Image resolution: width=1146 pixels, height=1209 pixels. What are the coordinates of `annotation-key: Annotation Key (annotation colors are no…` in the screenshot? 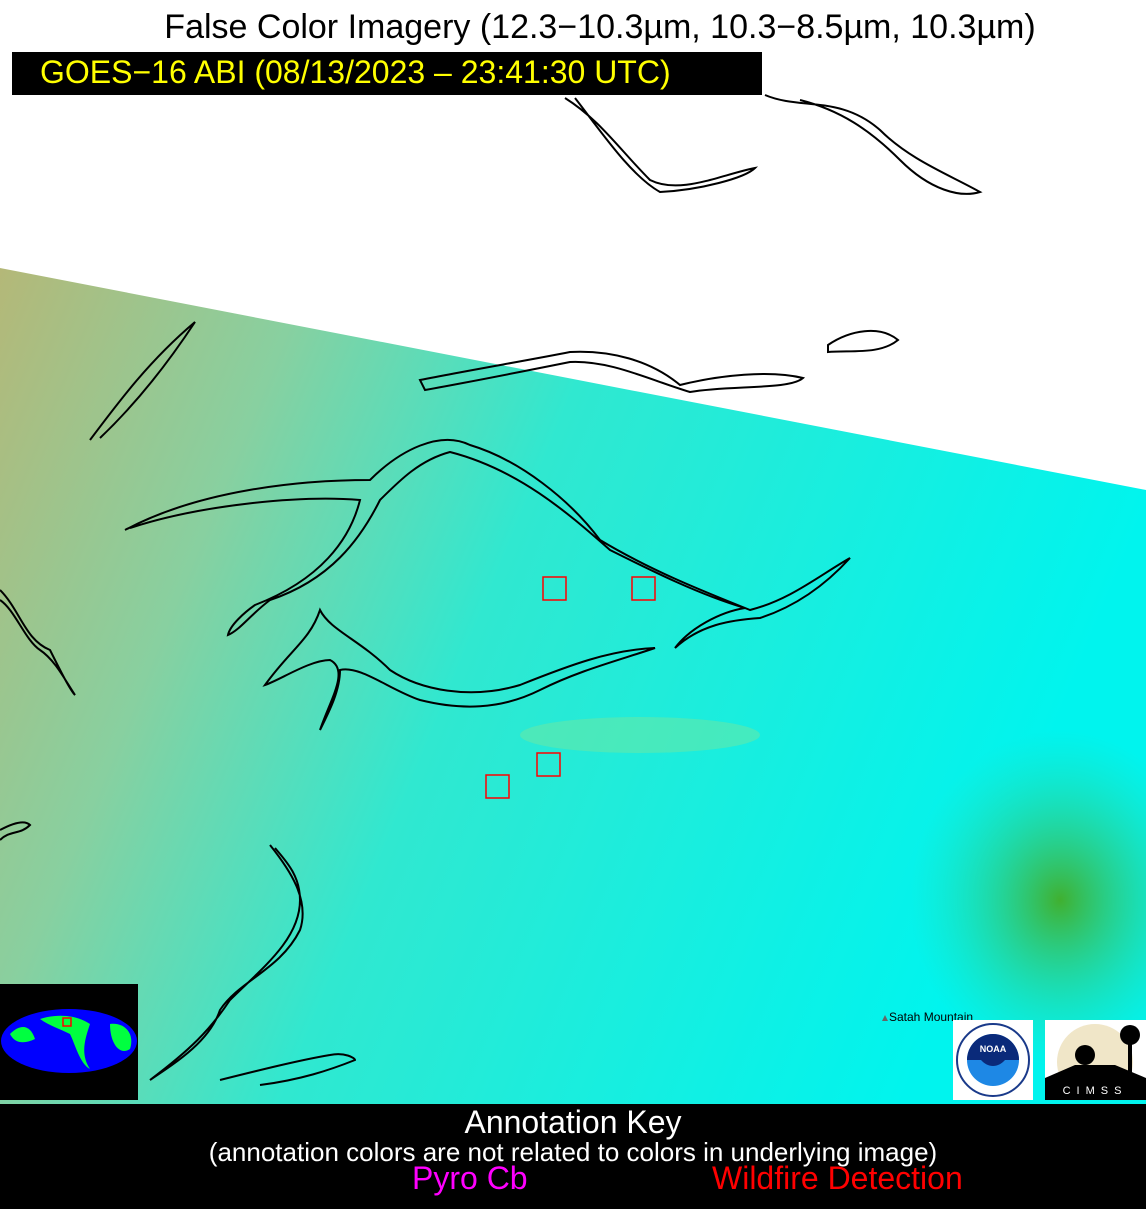 It's located at (573, 1156).